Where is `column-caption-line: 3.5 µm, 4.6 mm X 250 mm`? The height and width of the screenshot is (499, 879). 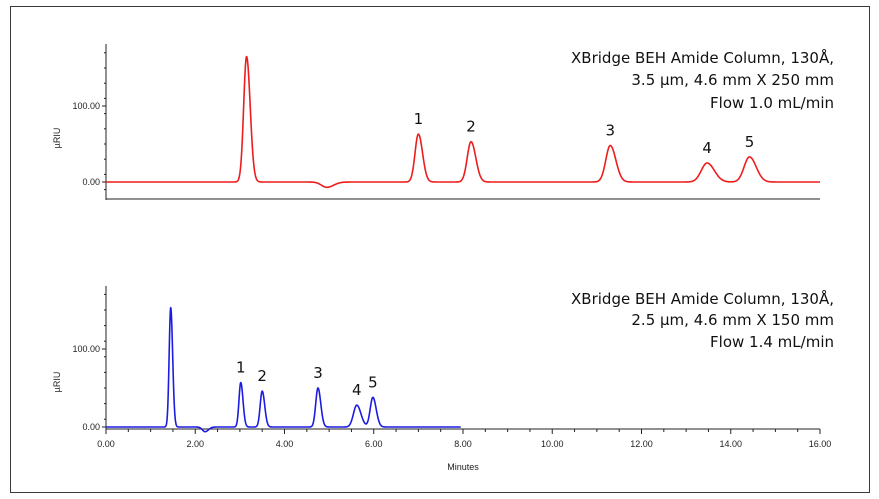 column-caption-line: 3.5 µm, 4.6 mm X 250 mm is located at coordinates (732, 80).